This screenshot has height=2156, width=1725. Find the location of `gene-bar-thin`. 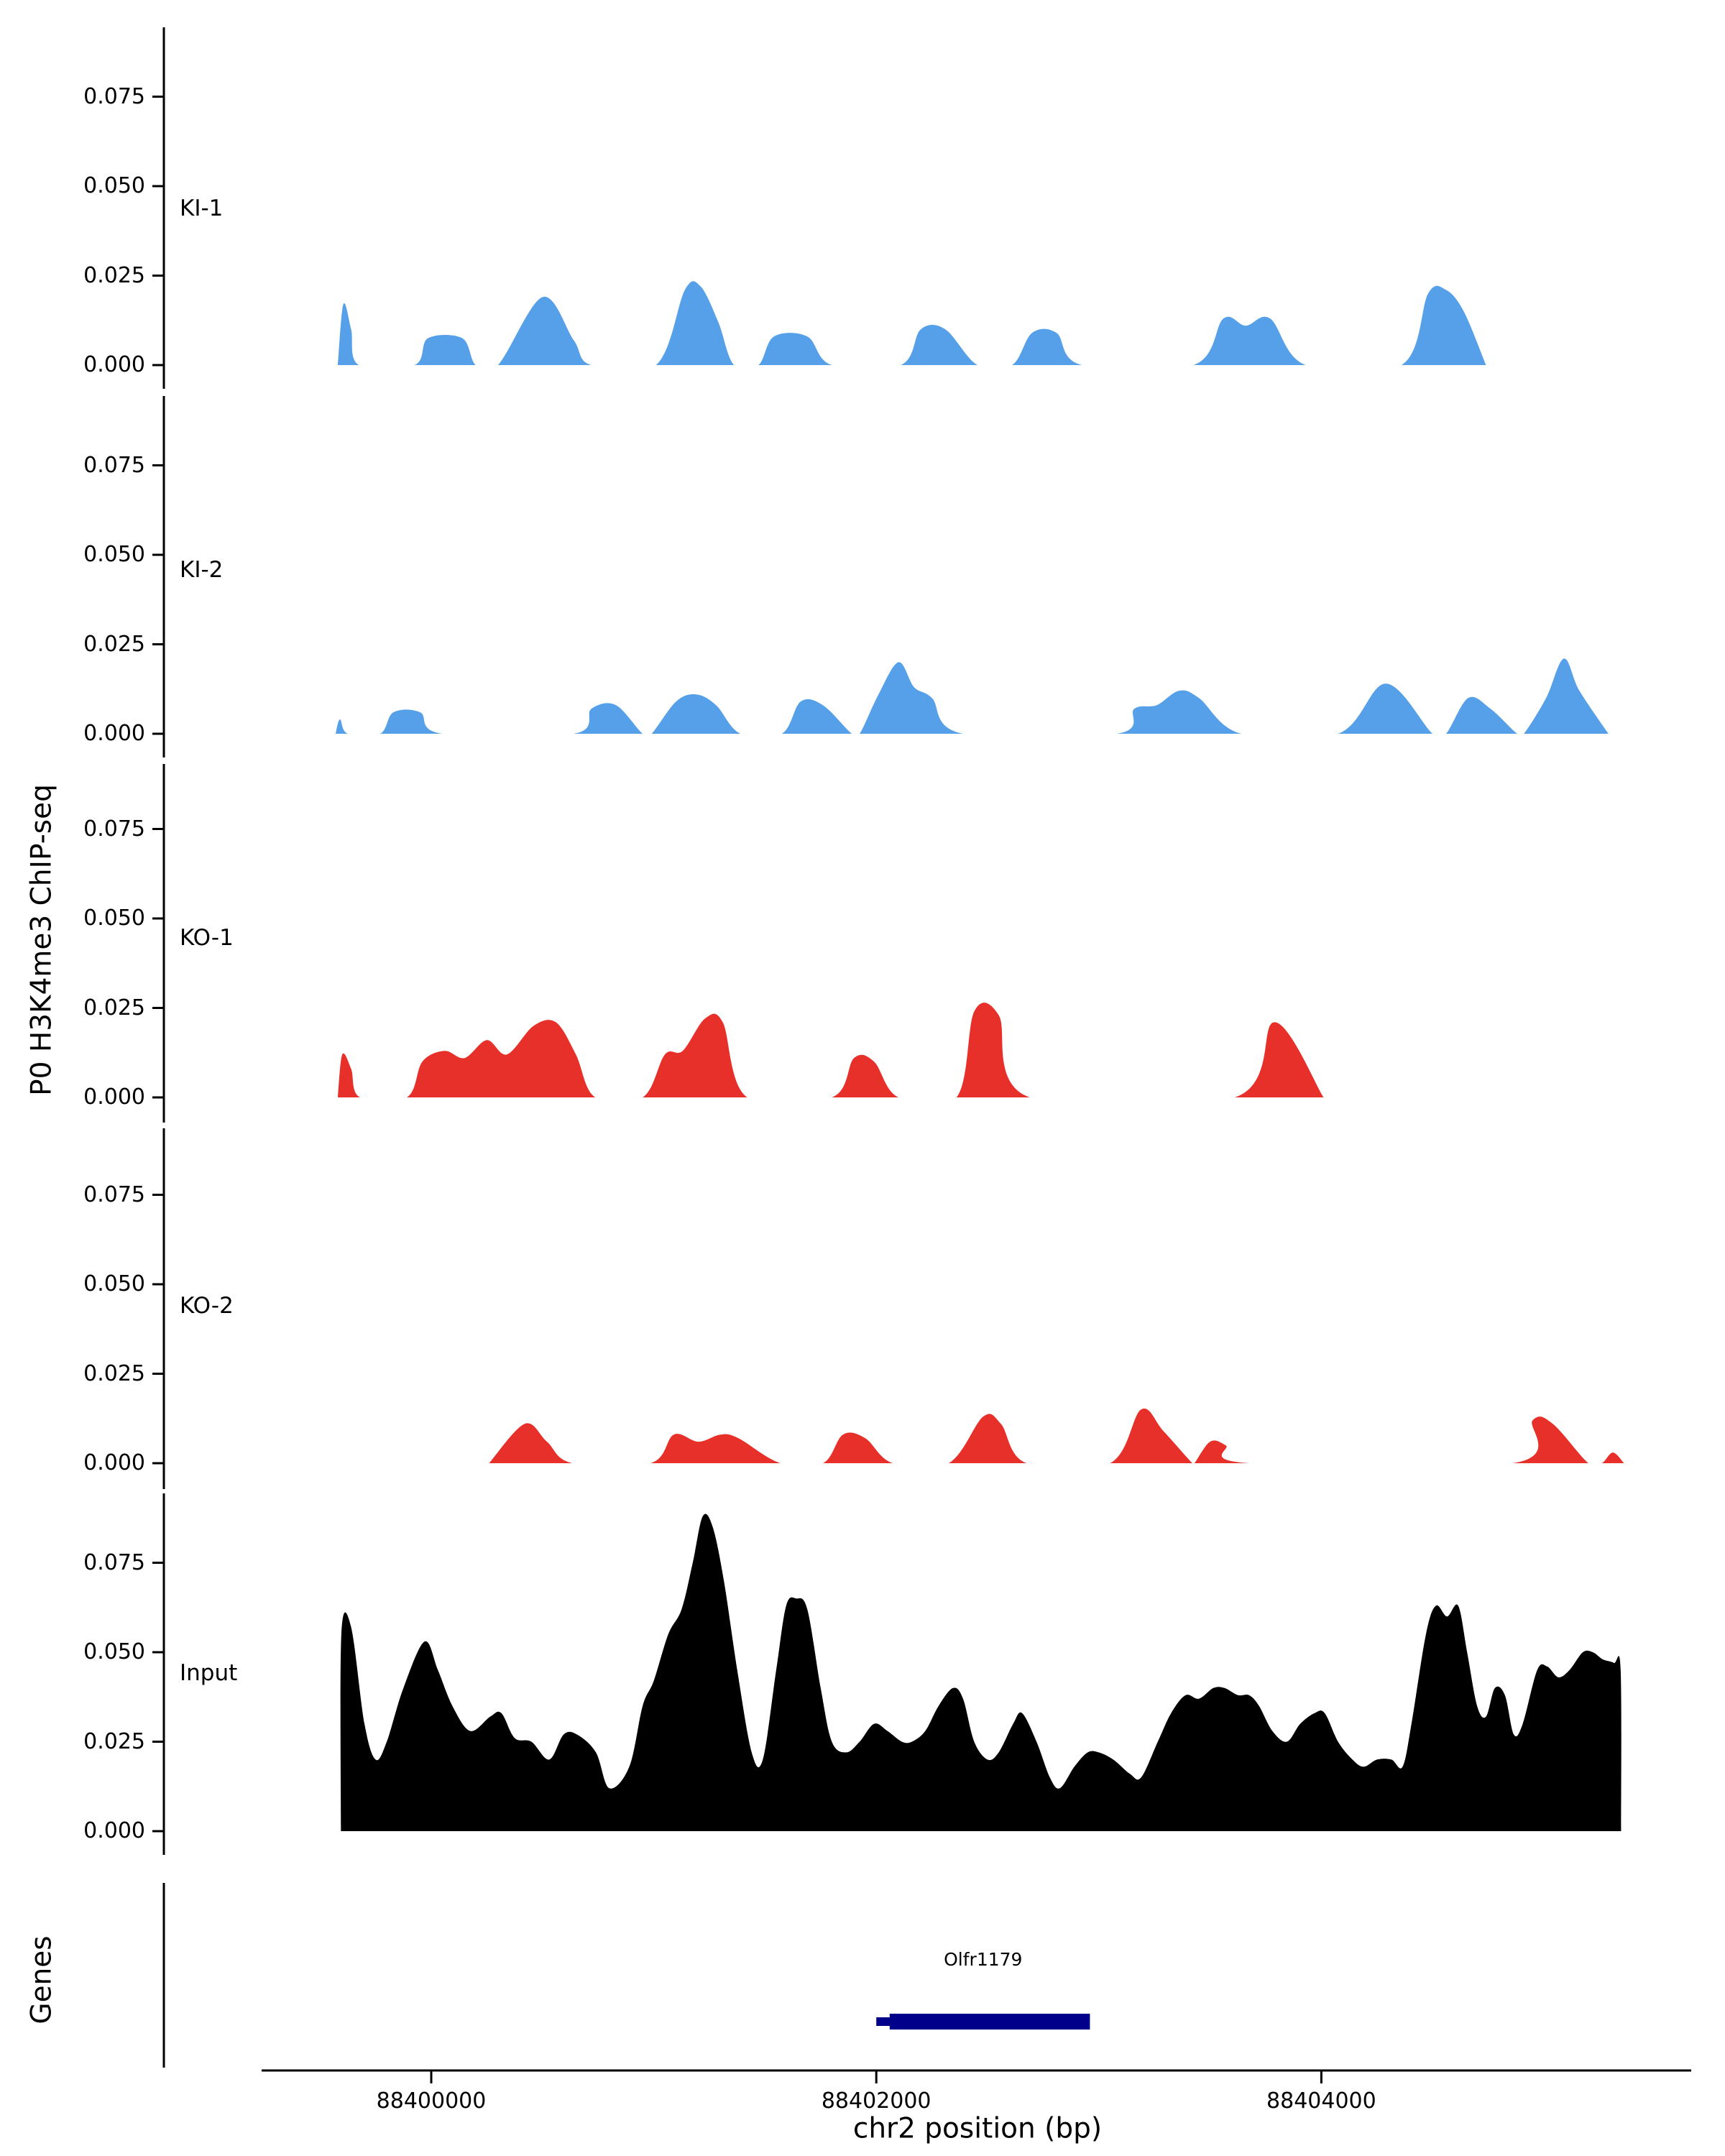

gene-bar-thin is located at coordinates (883, 2022).